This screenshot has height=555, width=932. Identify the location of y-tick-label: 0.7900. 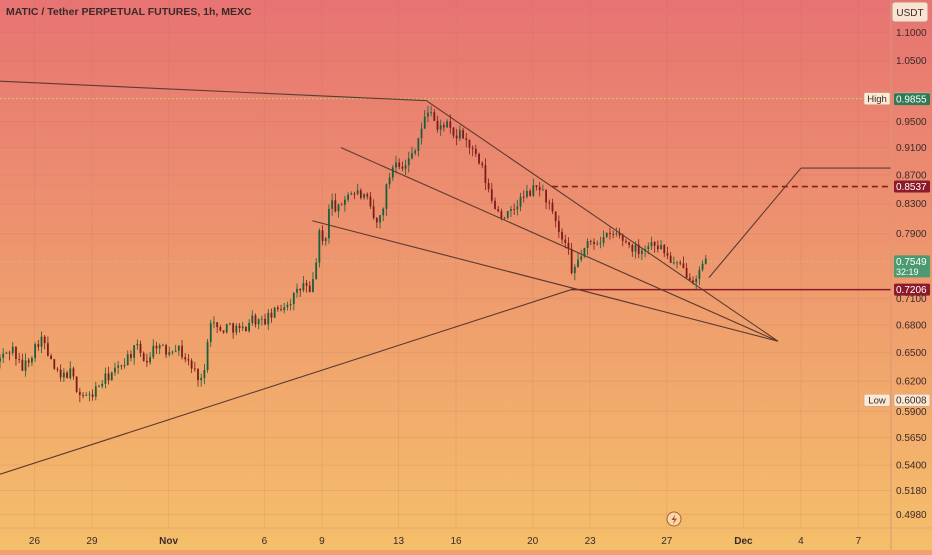
(911, 234).